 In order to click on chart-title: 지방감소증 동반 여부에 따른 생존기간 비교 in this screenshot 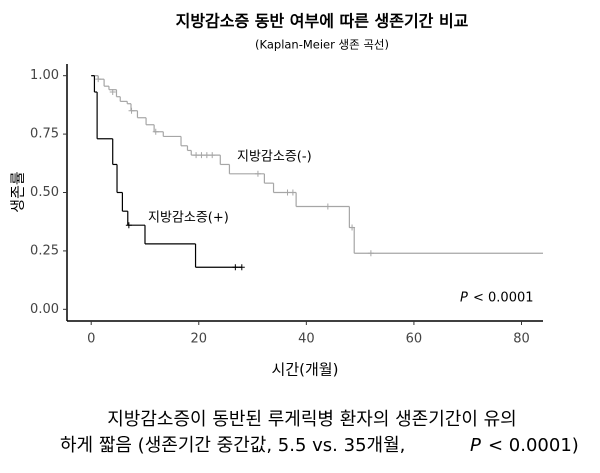, I will do `click(322, 21)`.